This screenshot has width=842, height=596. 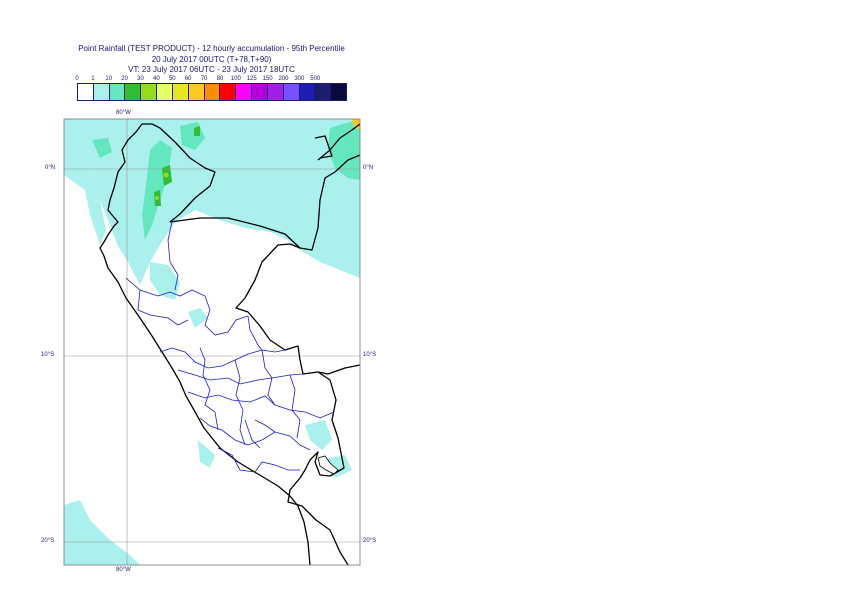 What do you see at coordinates (124, 79) in the screenshot?
I see `legend-tick-label: 20` at bounding box center [124, 79].